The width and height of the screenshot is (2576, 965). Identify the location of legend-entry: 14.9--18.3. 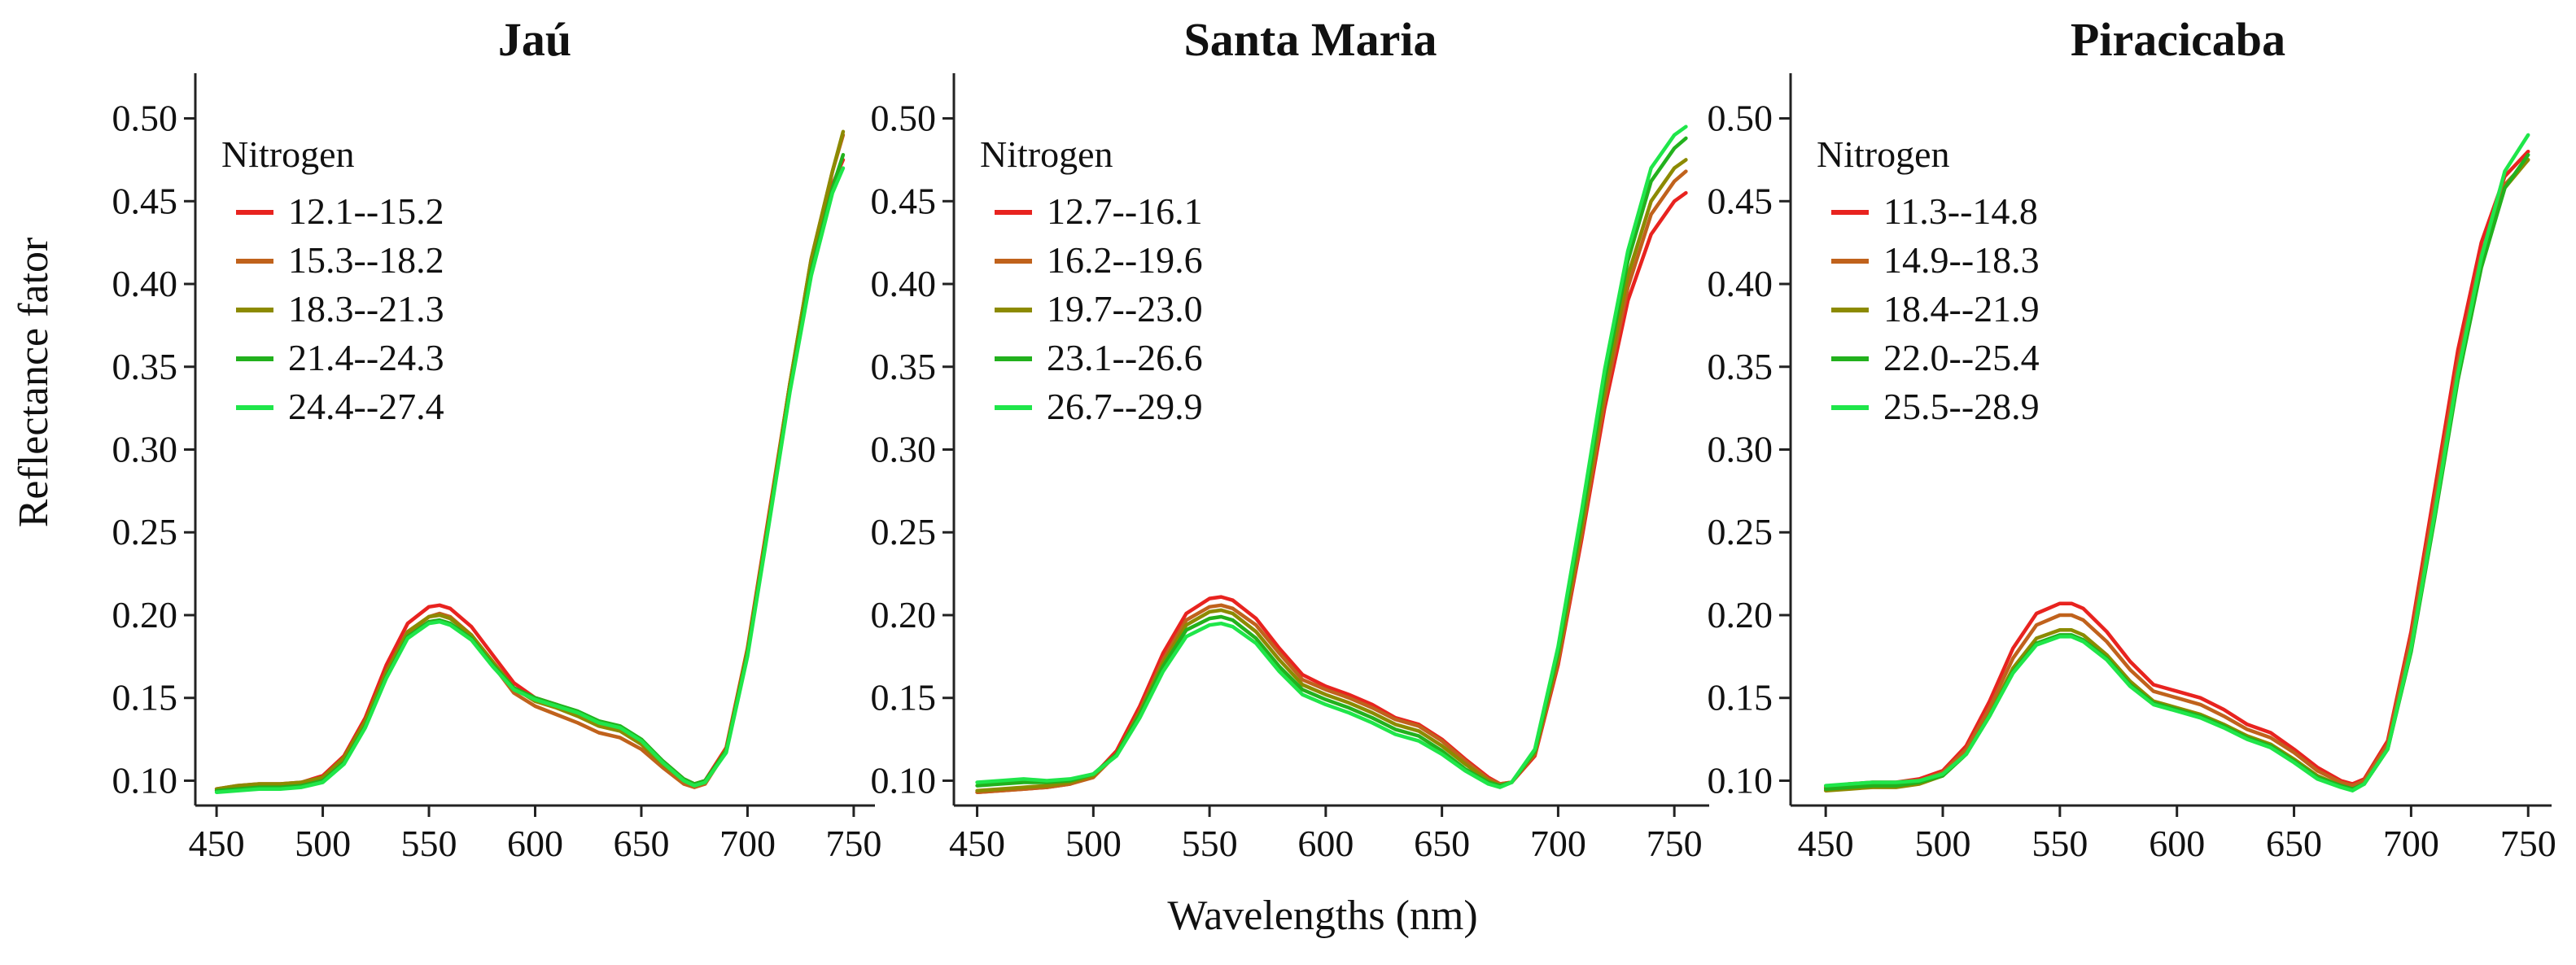
(1961, 260).